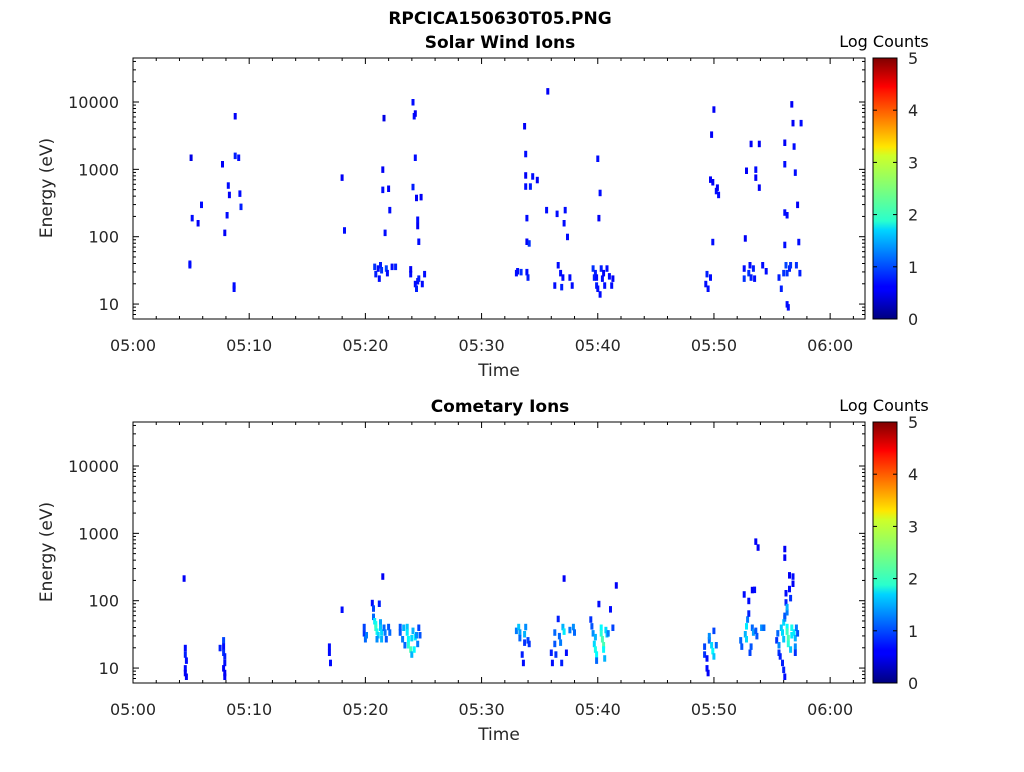 The height and width of the screenshot is (772, 1024). What do you see at coordinates (109, 668) in the screenshot?
I see `y-tick-label: 10` at bounding box center [109, 668].